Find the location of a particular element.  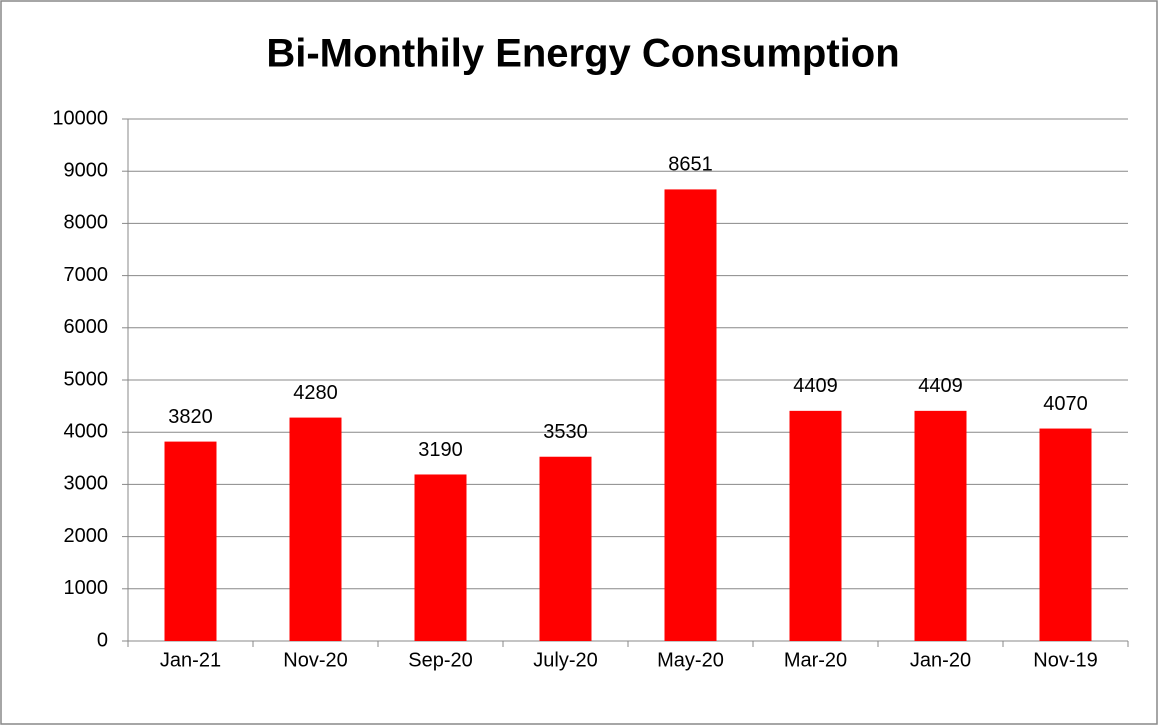

y-tick-label: 6000 is located at coordinates (86, 327).